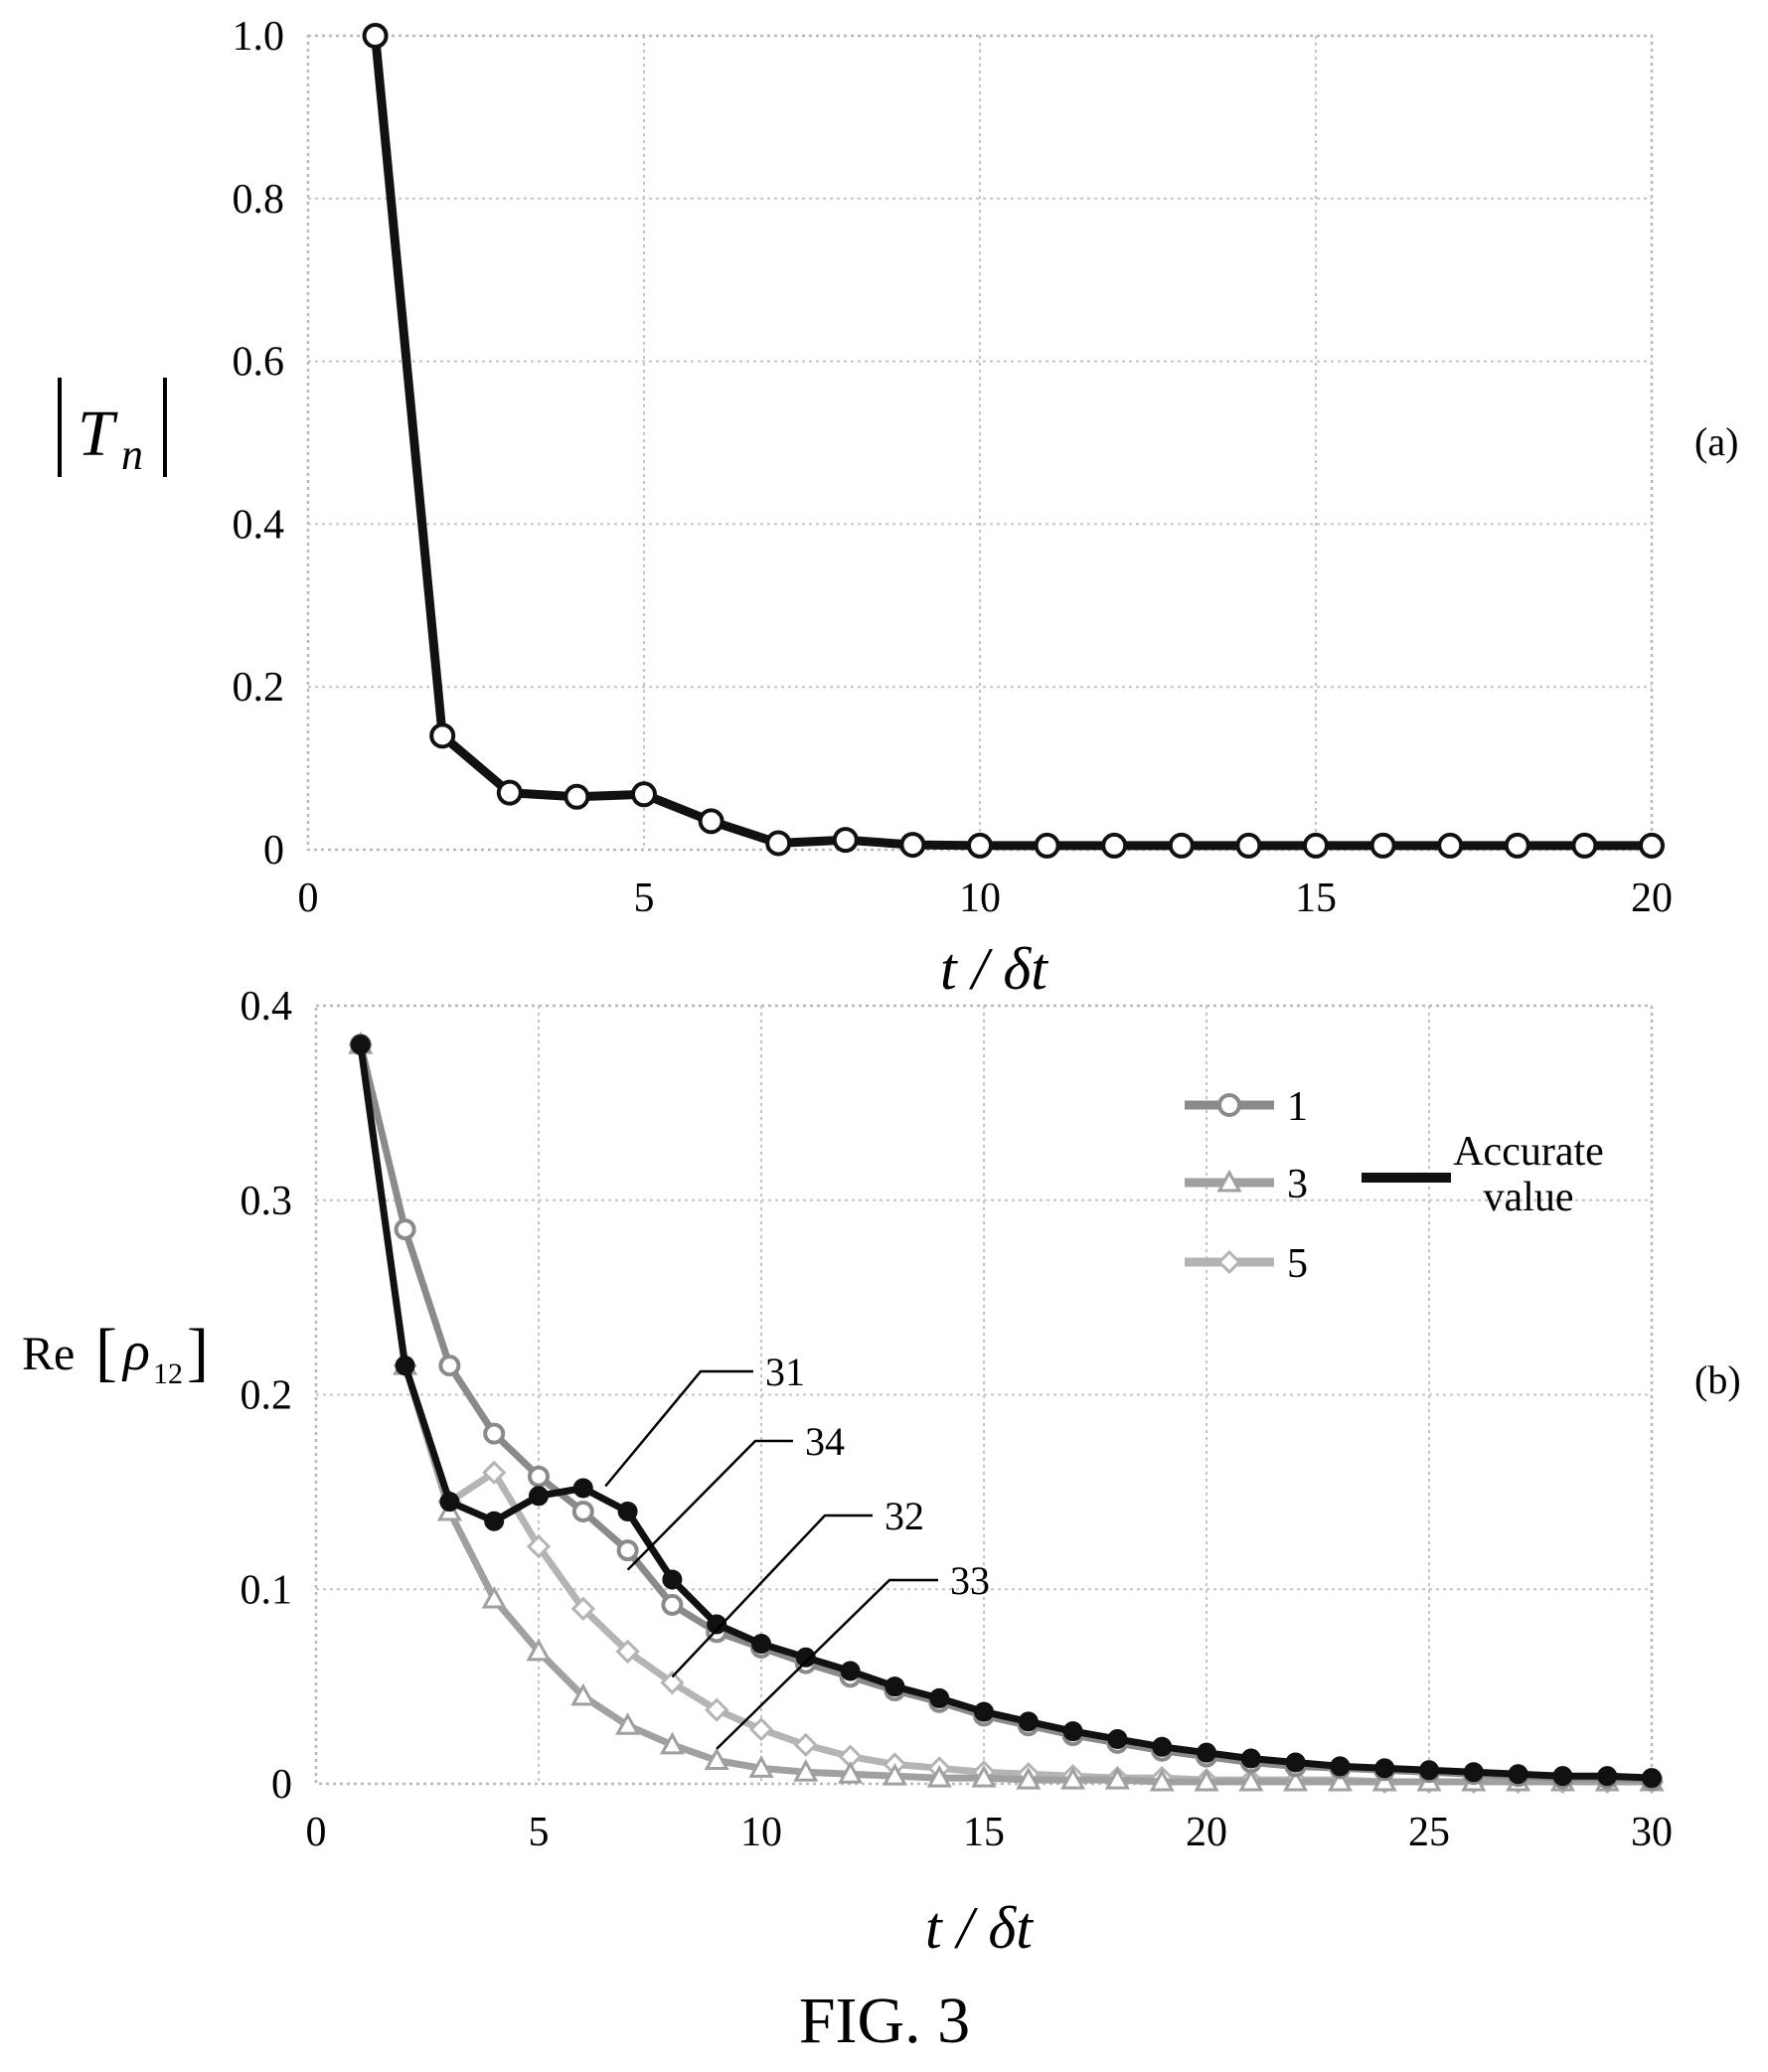 The image size is (1768, 2072). I want to click on legend-entry-label: 3, so click(1297, 1184).